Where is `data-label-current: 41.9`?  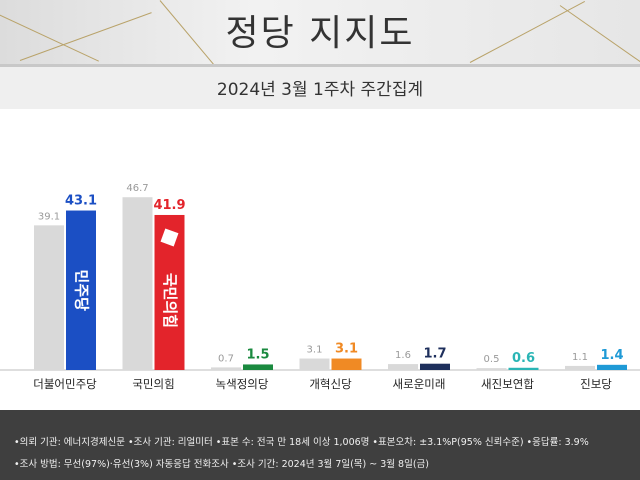 data-label-current: 41.9 is located at coordinates (169, 205).